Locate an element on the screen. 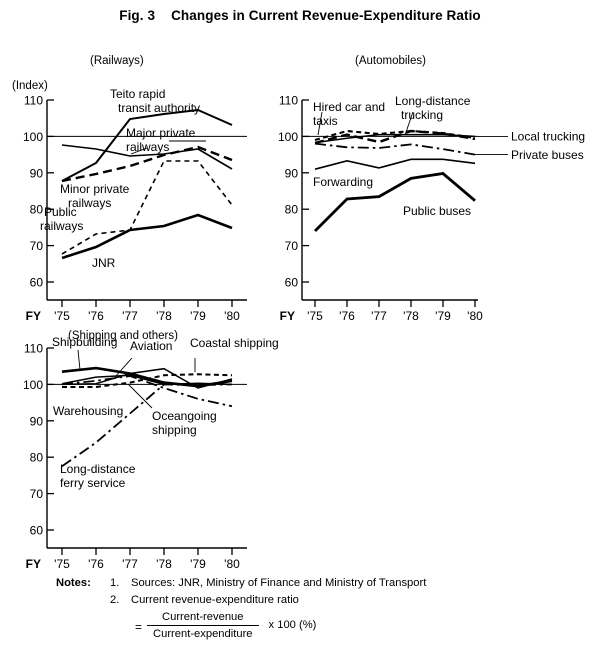 This screenshot has width=600, height=650. annotation-minor-line1: Minor private is located at coordinates (95, 189).